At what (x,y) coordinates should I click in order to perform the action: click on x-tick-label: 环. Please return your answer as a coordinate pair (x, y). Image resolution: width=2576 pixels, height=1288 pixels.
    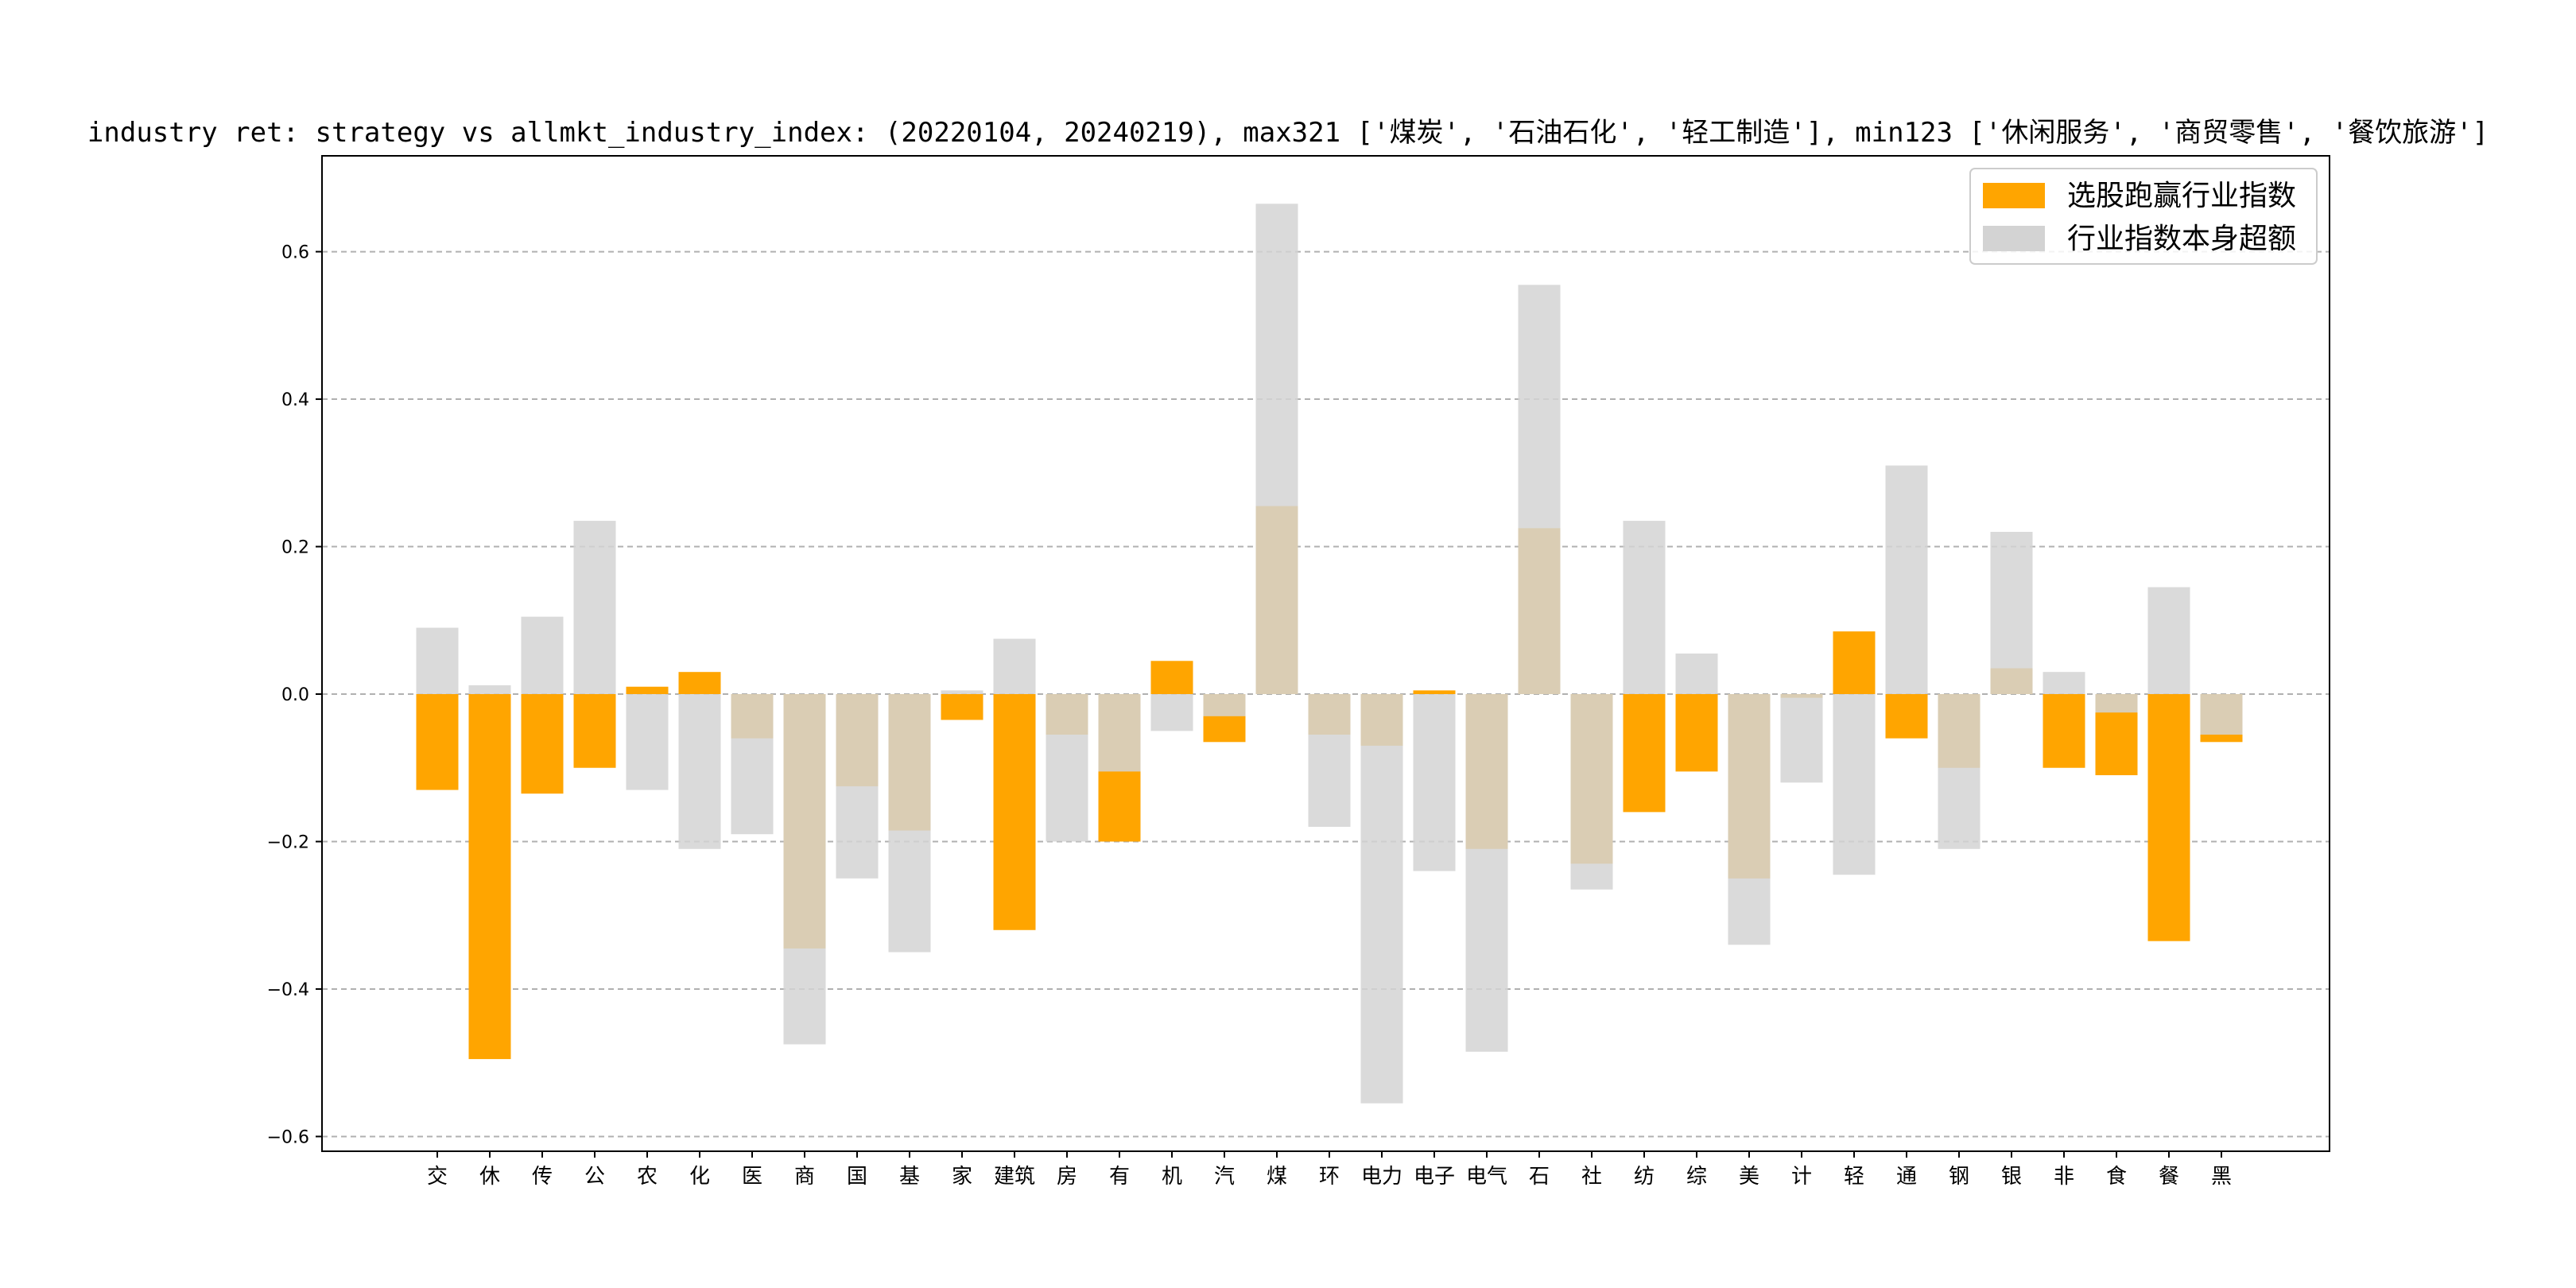
    Looking at the image, I should click on (1330, 1177).